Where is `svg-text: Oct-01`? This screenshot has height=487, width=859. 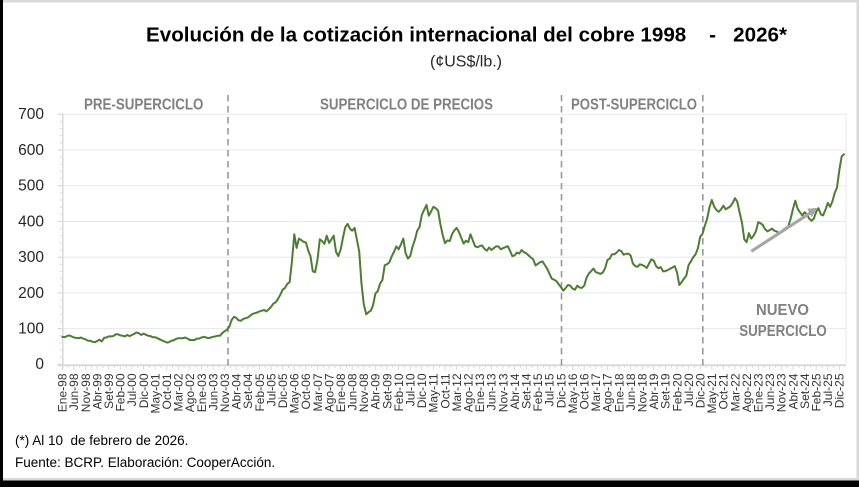
svg-text: Oct-01 is located at coordinates (167, 391).